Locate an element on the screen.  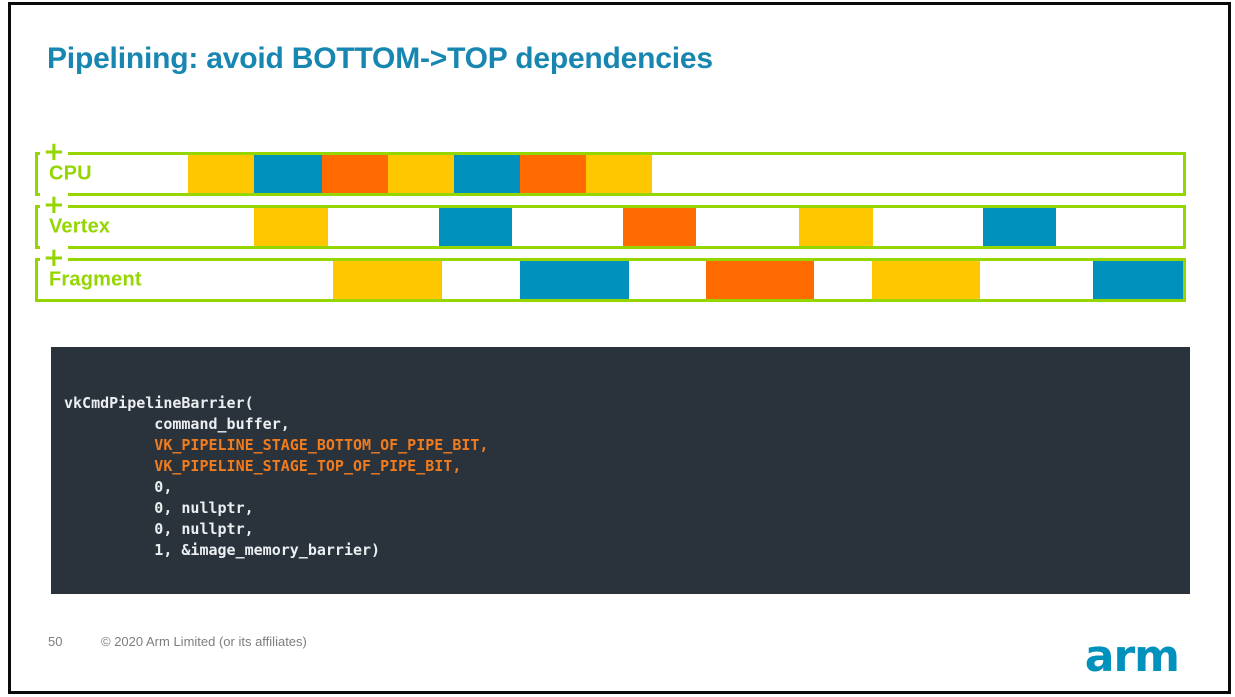
pipeline-row-cpu: + CPU is located at coordinates (610, 167).